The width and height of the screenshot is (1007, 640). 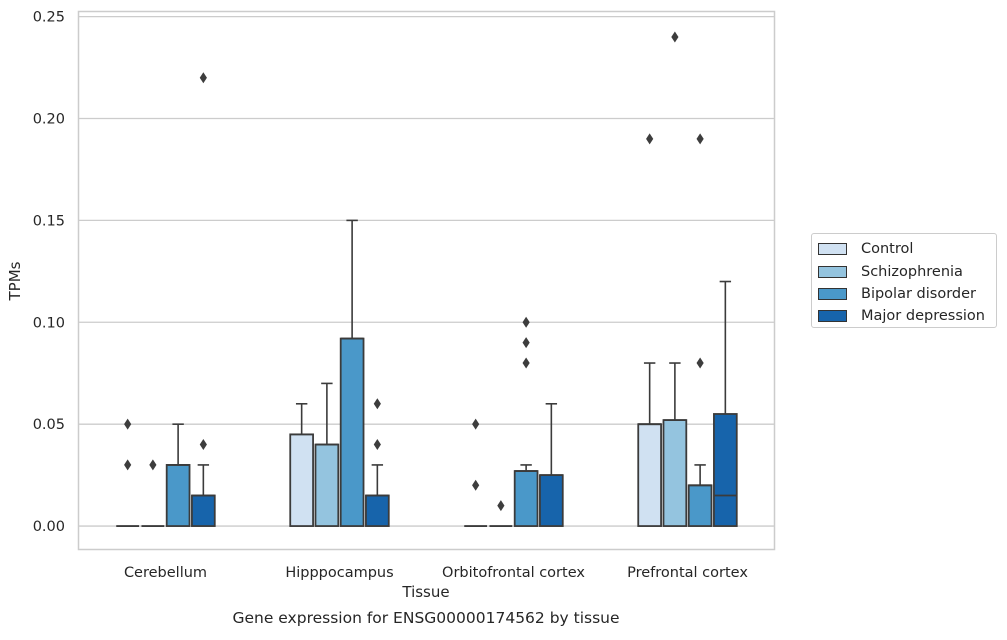 I want to click on box-control-prefrontal-cortex, so click(x=649, y=444).